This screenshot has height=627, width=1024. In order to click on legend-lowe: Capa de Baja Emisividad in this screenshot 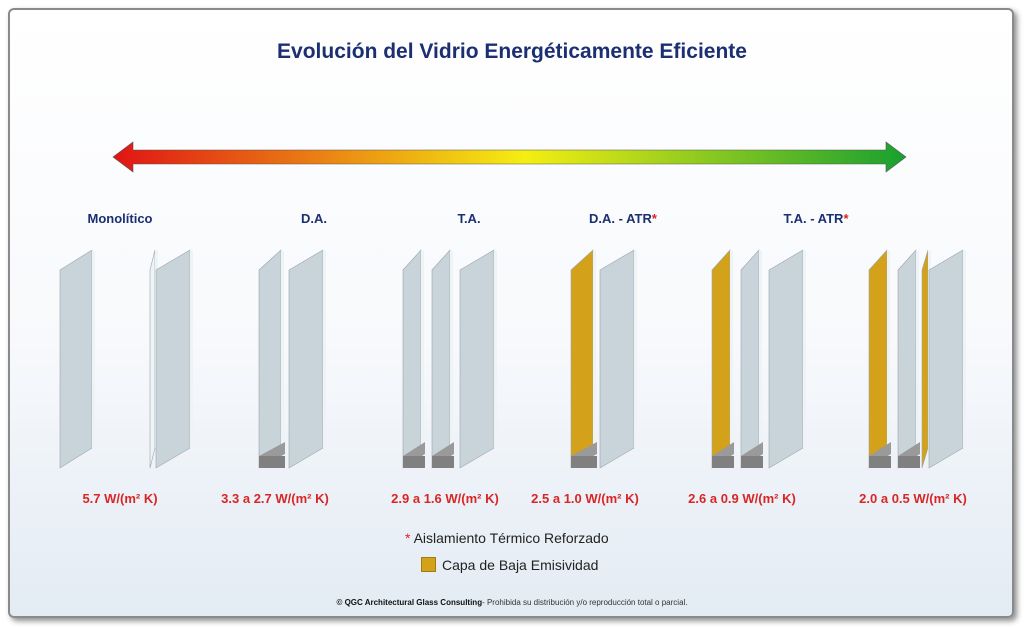, I will do `click(509, 565)`.